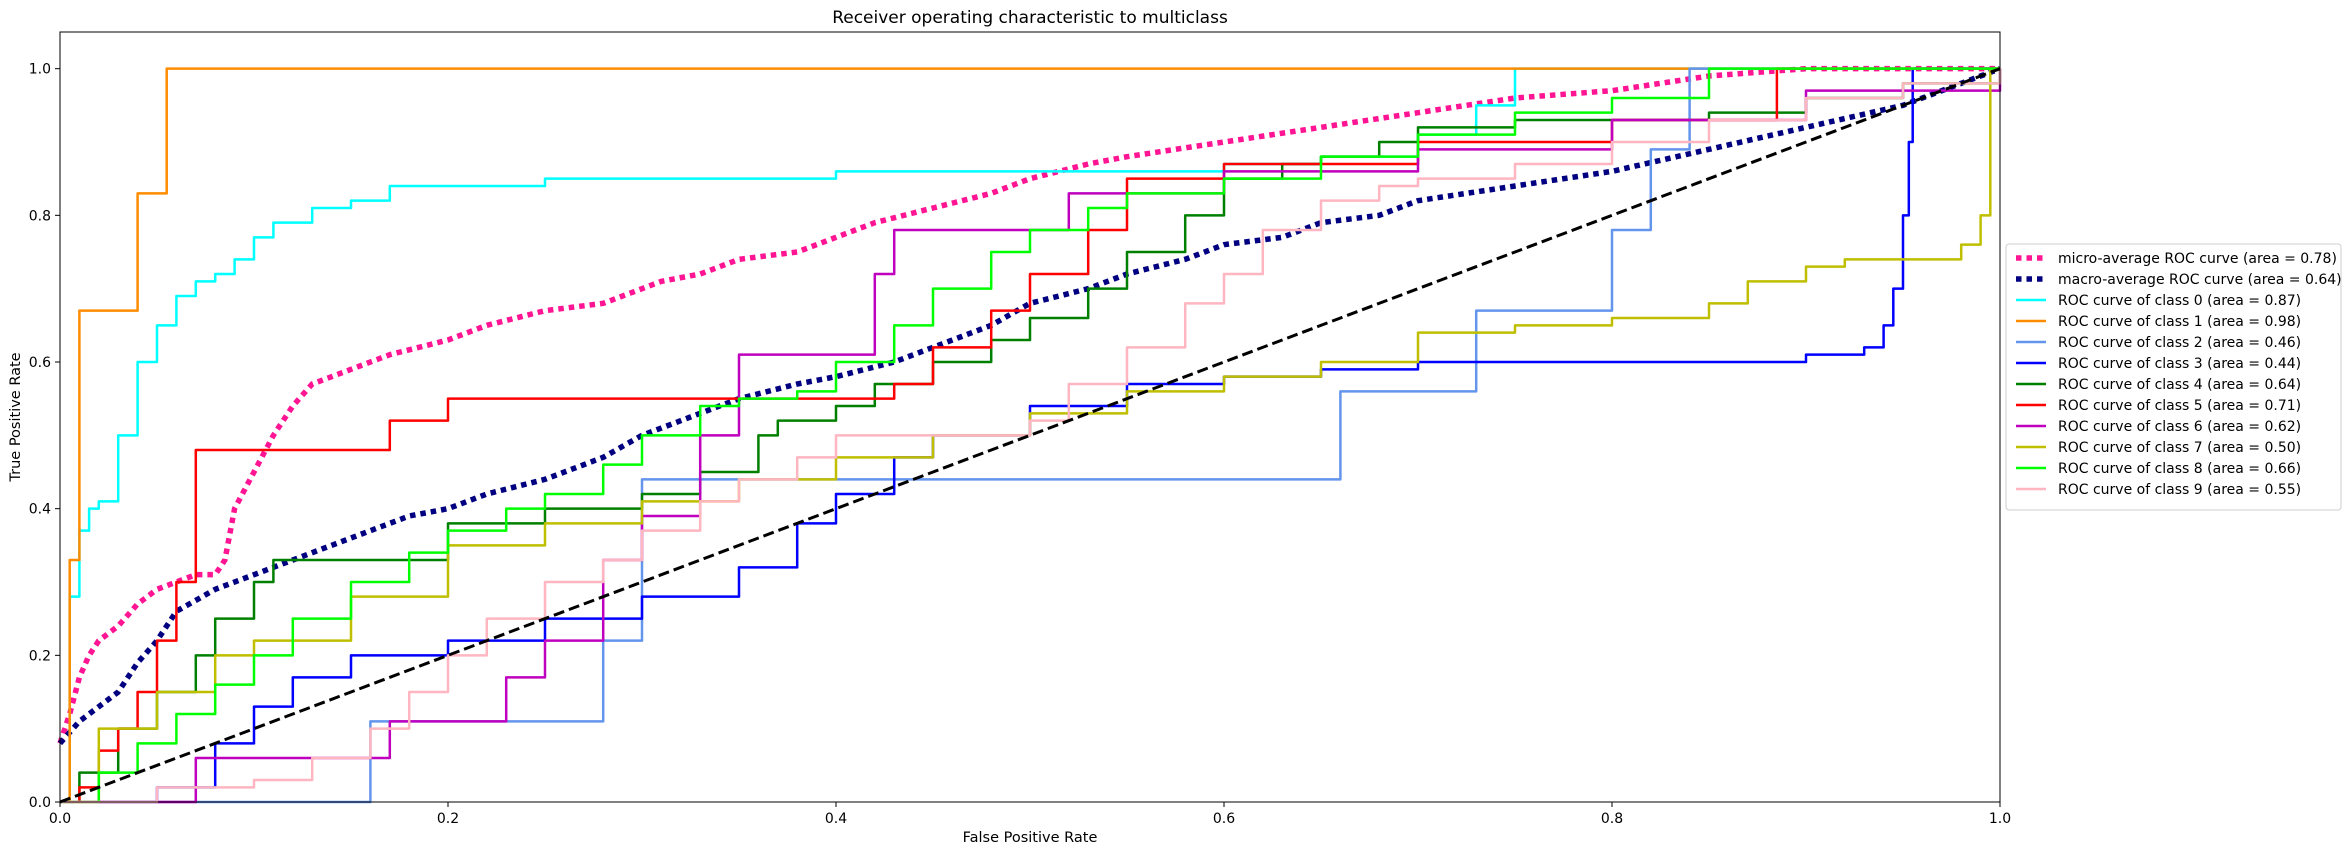 The height and width of the screenshot is (855, 2347). Describe the element at coordinates (1612, 819) in the screenshot. I see `x-tick-label: 0.8` at that location.